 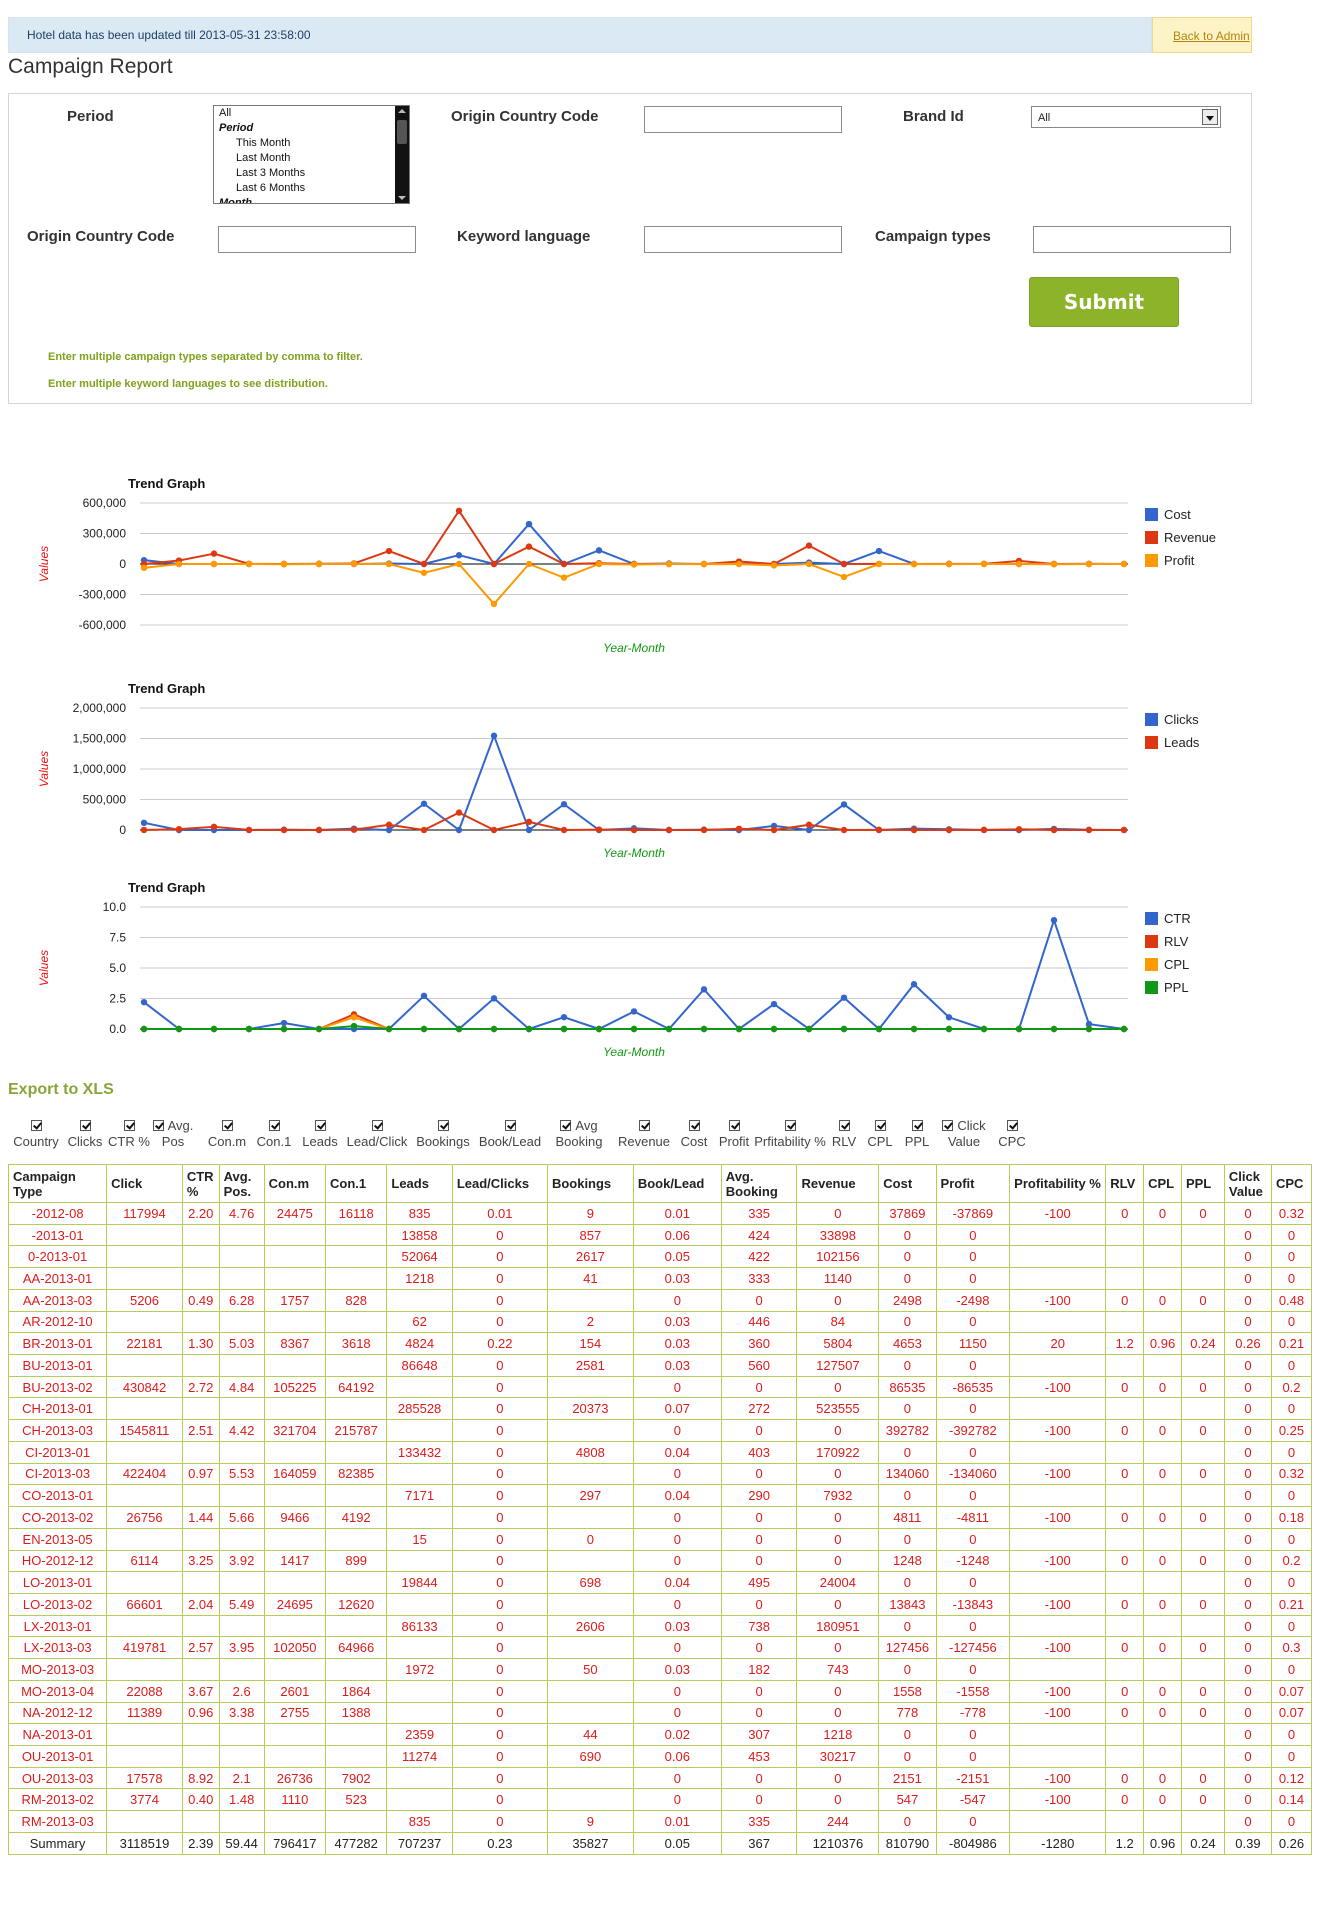 I want to click on column-toggle: Con.1, so click(x=274, y=1134).